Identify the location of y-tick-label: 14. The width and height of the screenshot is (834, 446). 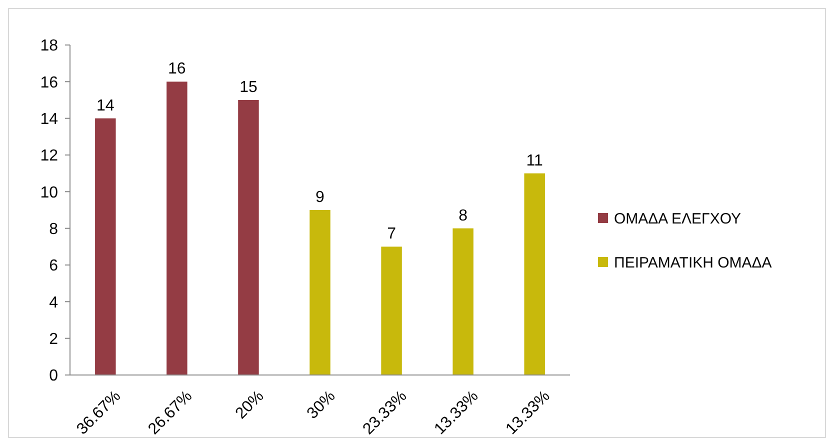
(49, 119).